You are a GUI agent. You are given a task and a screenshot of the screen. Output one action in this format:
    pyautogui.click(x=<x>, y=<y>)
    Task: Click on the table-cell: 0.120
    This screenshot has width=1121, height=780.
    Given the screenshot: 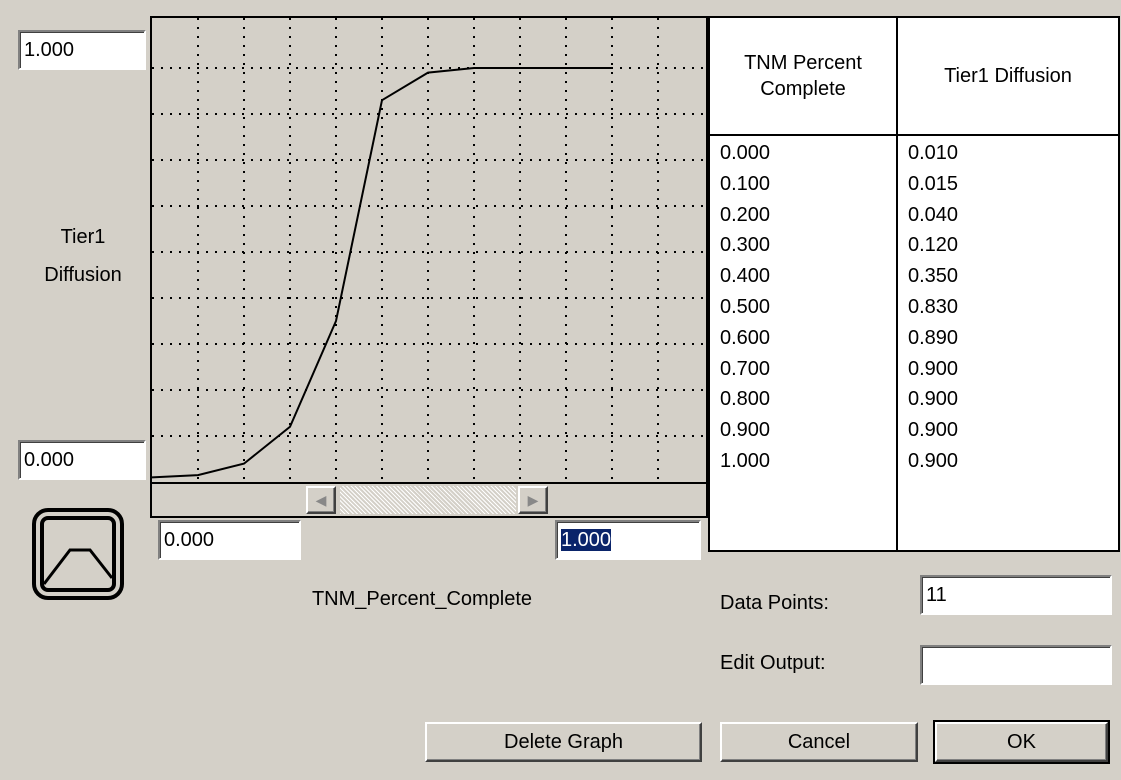 What is the action you would take?
    pyautogui.click(x=933, y=245)
    